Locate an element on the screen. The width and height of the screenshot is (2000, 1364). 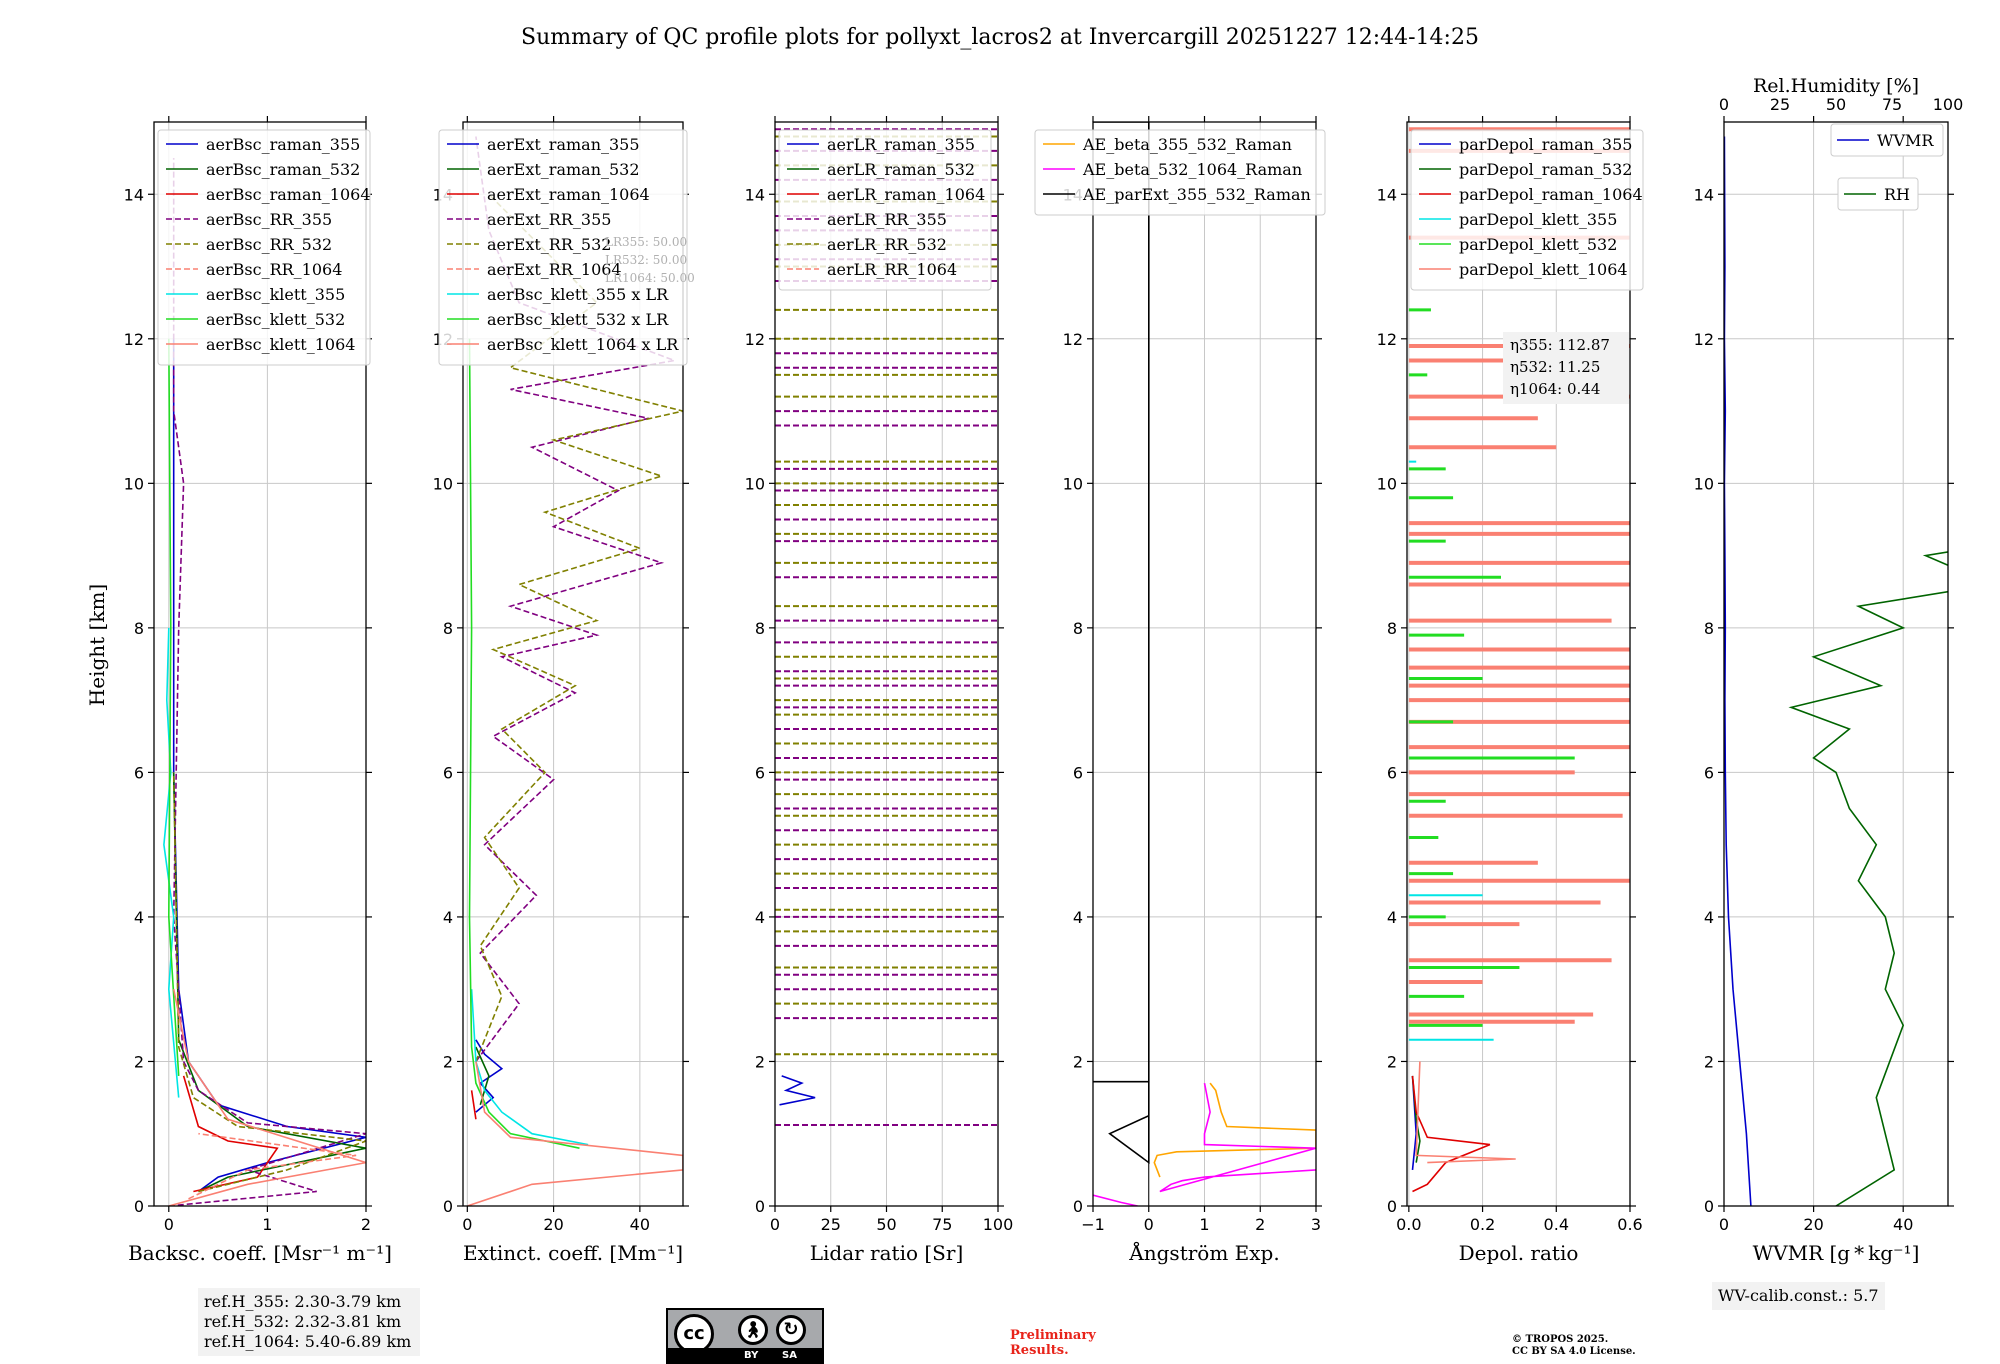
y-tick-label: 14 is located at coordinates (755, 194).